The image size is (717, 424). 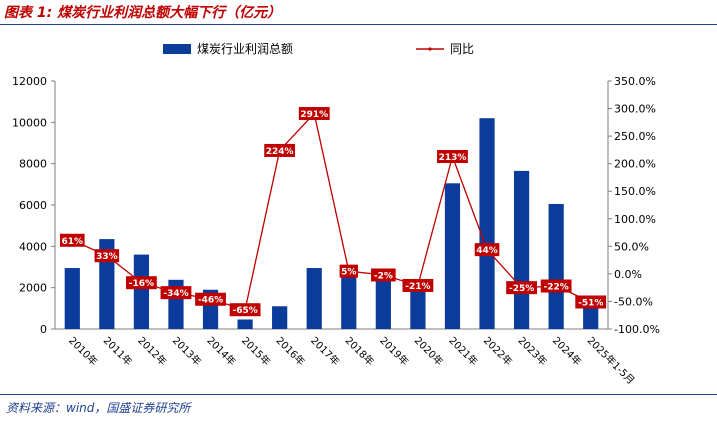 I want to click on x-tick-label: 2015年, so click(x=256, y=351).